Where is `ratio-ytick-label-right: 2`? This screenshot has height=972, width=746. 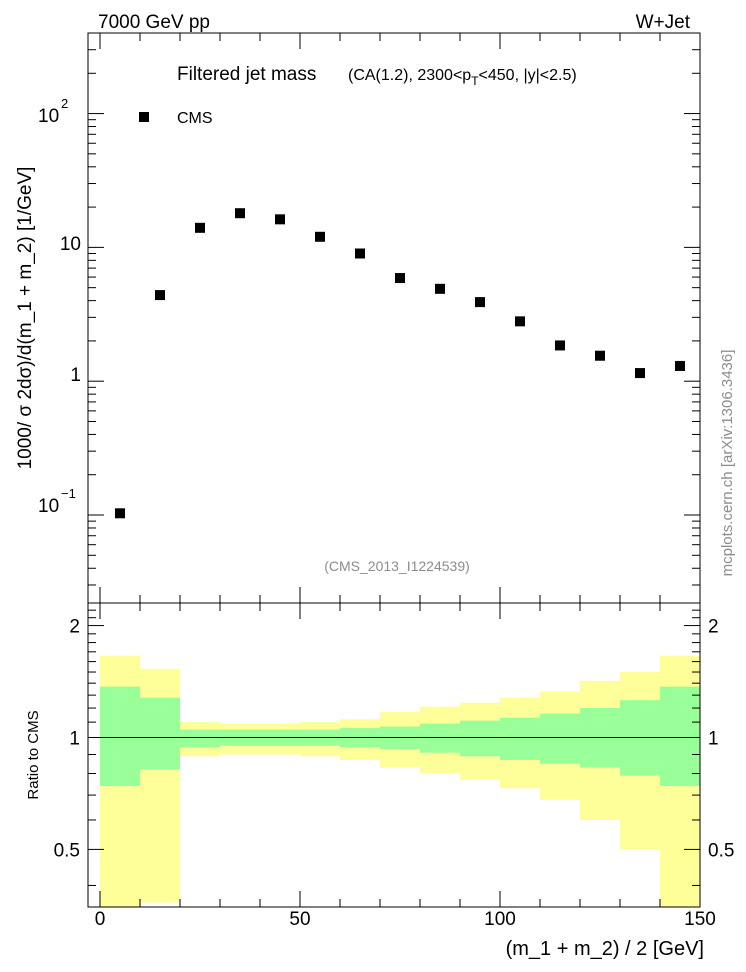
ratio-ytick-label-right: 2 is located at coordinates (713, 627).